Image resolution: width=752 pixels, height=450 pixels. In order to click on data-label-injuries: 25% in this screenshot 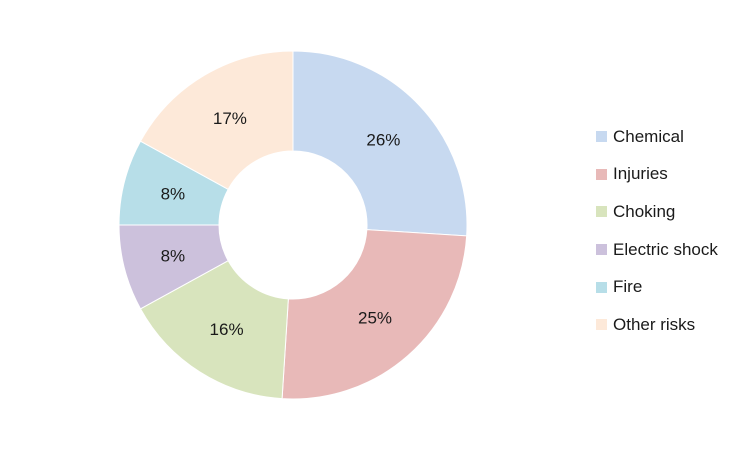, I will do `click(375, 318)`.